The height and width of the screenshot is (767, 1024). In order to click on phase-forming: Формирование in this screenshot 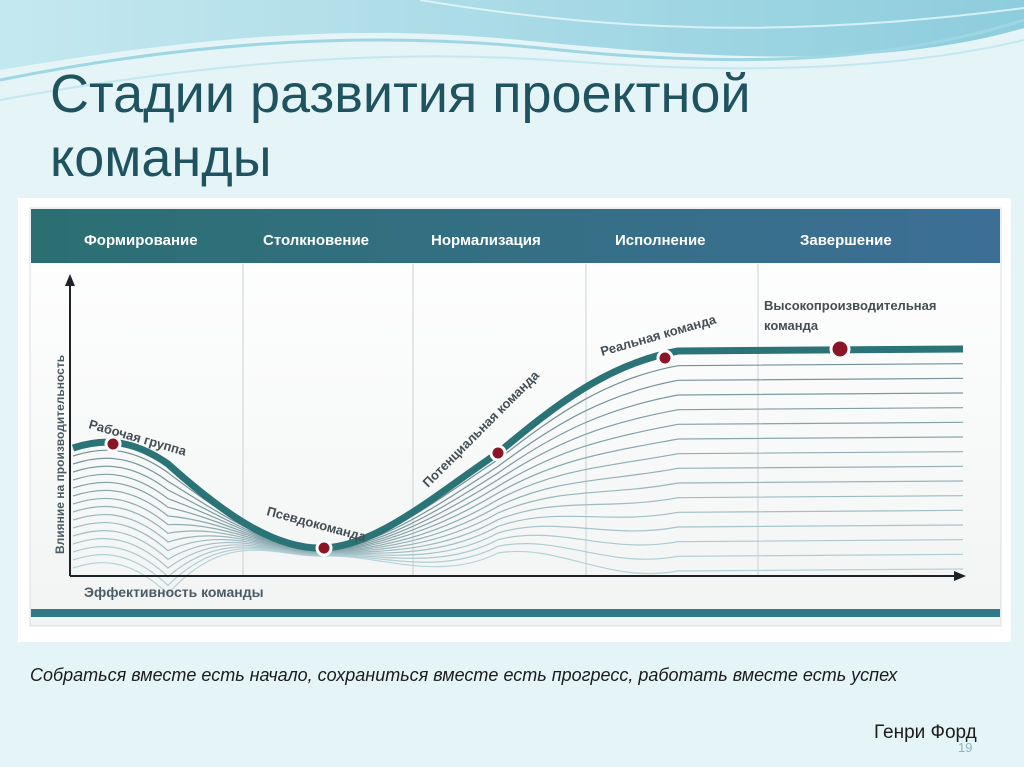, I will do `click(141, 240)`.